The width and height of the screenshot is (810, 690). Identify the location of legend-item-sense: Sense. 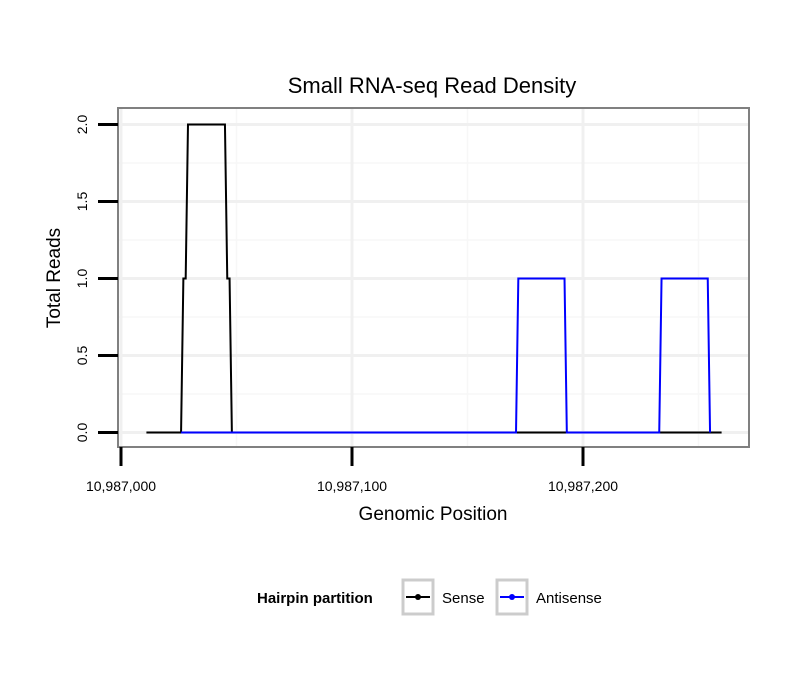
(443, 597).